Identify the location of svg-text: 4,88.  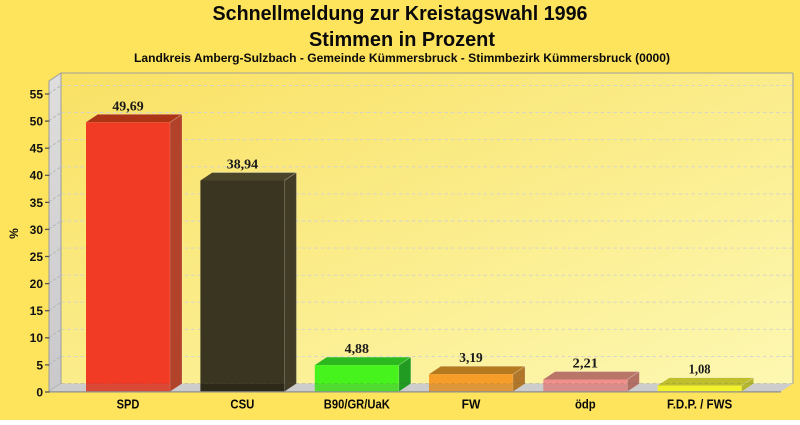
(357, 349).